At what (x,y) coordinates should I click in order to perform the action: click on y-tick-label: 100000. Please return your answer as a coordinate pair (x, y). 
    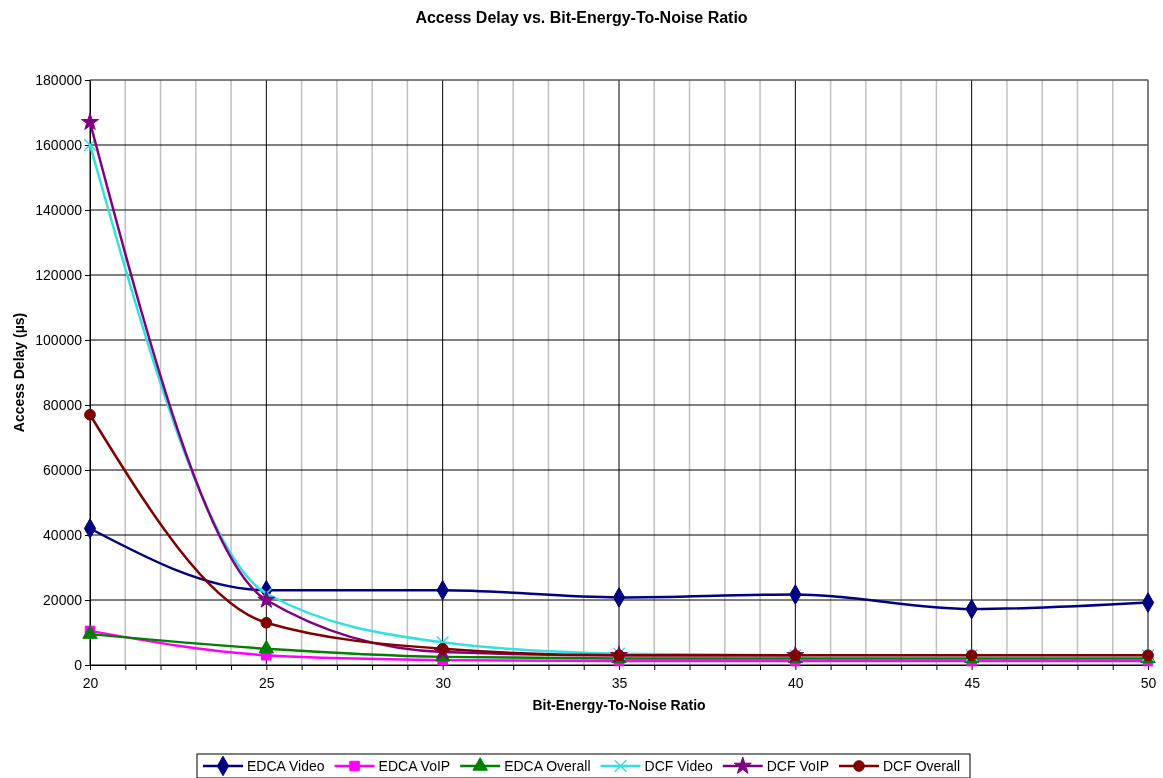
    Looking at the image, I should click on (59, 339).